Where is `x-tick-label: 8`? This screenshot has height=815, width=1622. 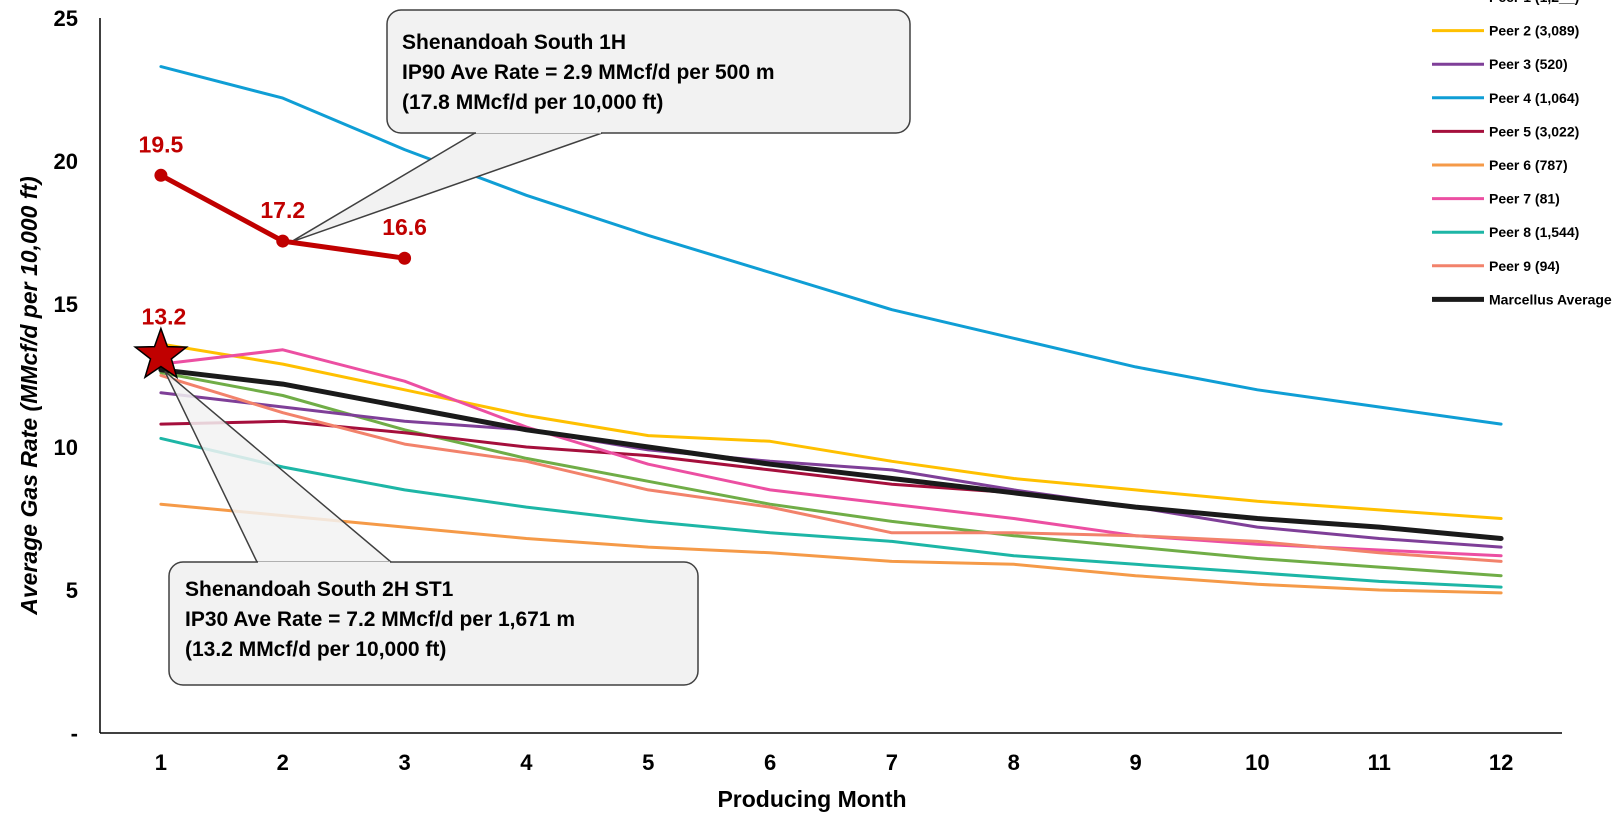
x-tick-label: 8 is located at coordinates (1014, 762).